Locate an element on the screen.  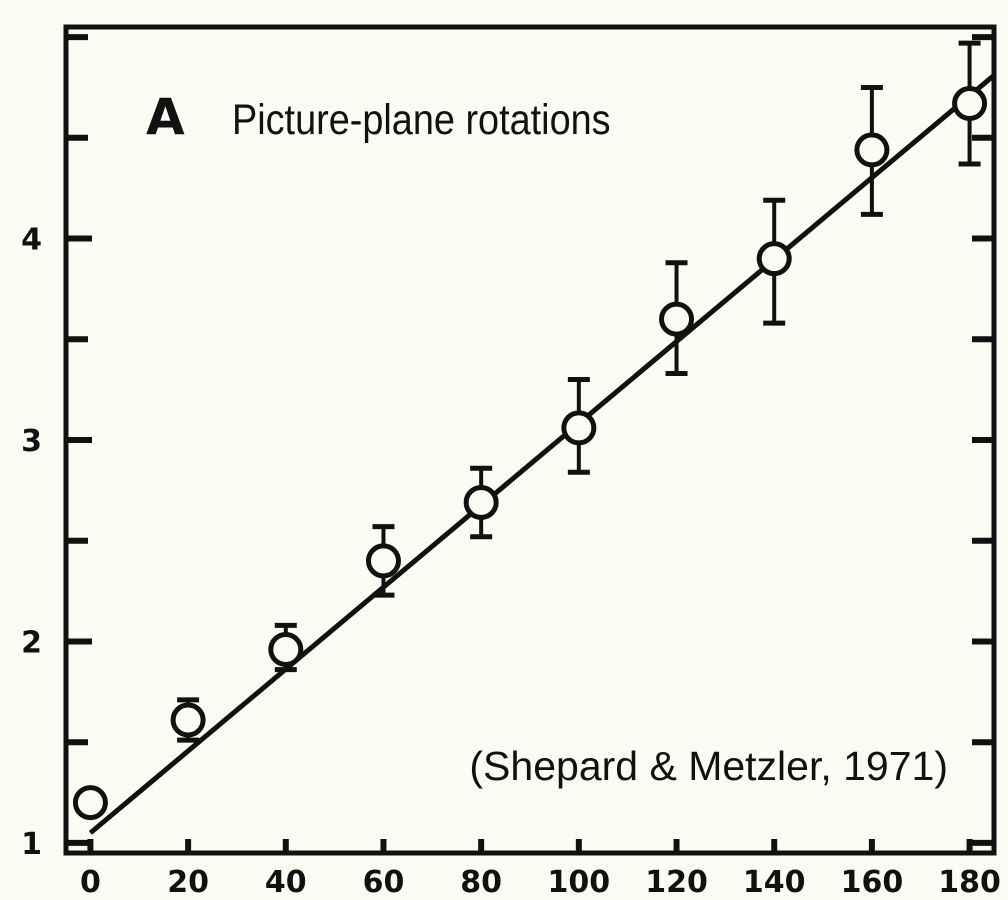
chart-title: Picture-plane rotations is located at coordinates (421, 119).